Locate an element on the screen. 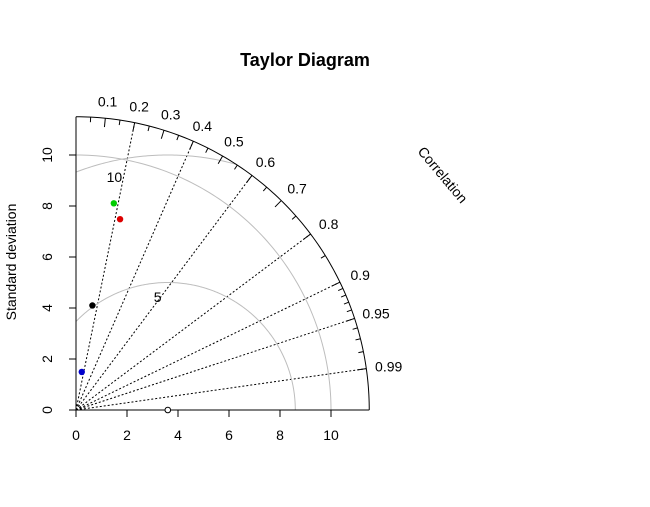 This screenshot has height=507, width=650. rms-arc-label: 10 is located at coordinates (115, 177).